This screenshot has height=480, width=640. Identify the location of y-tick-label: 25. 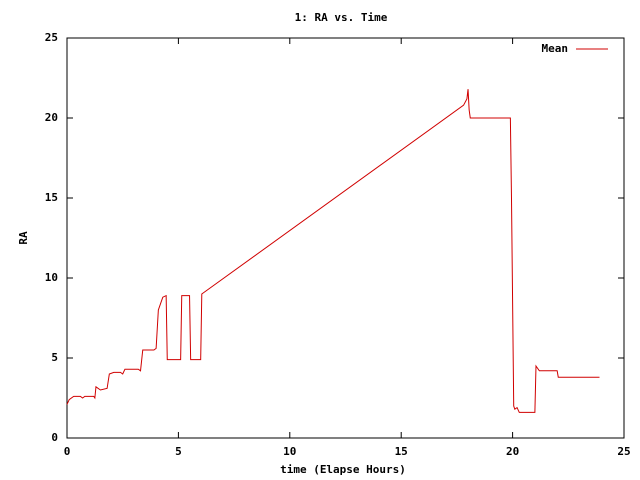
(51, 37).